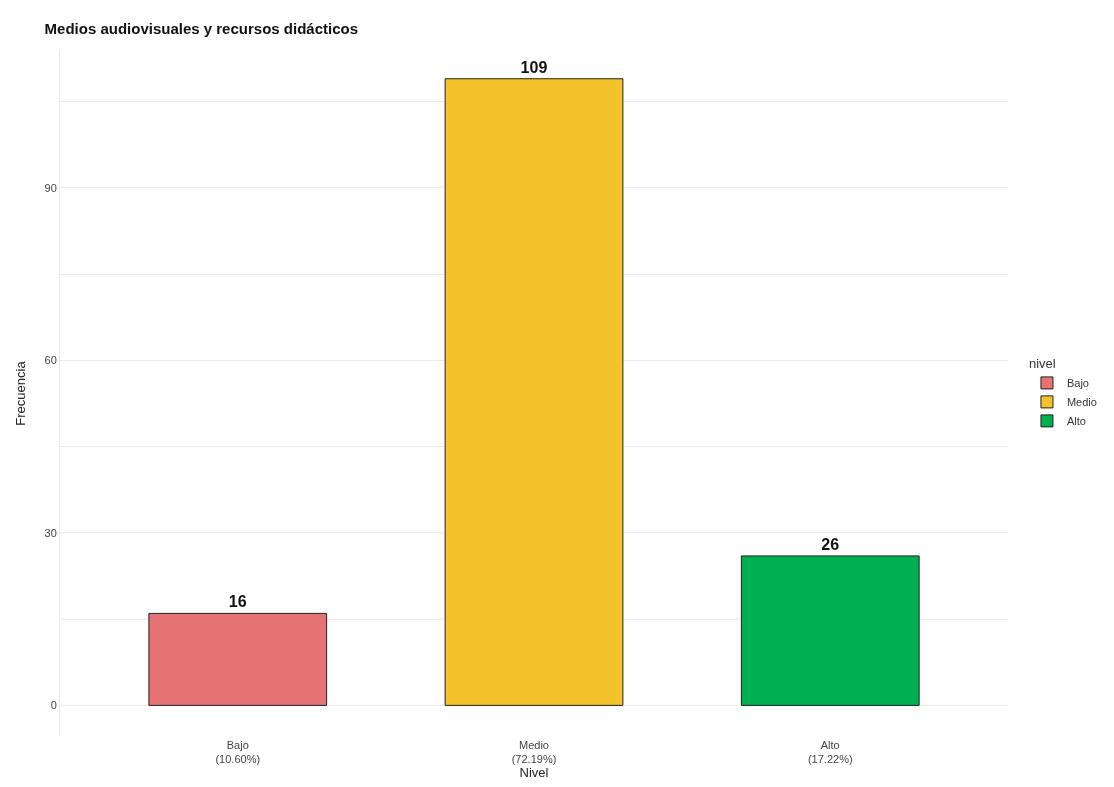 Image resolution: width=1114 pixels, height=787 pixels. I want to click on legend-title: nivel, so click(1042, 364).